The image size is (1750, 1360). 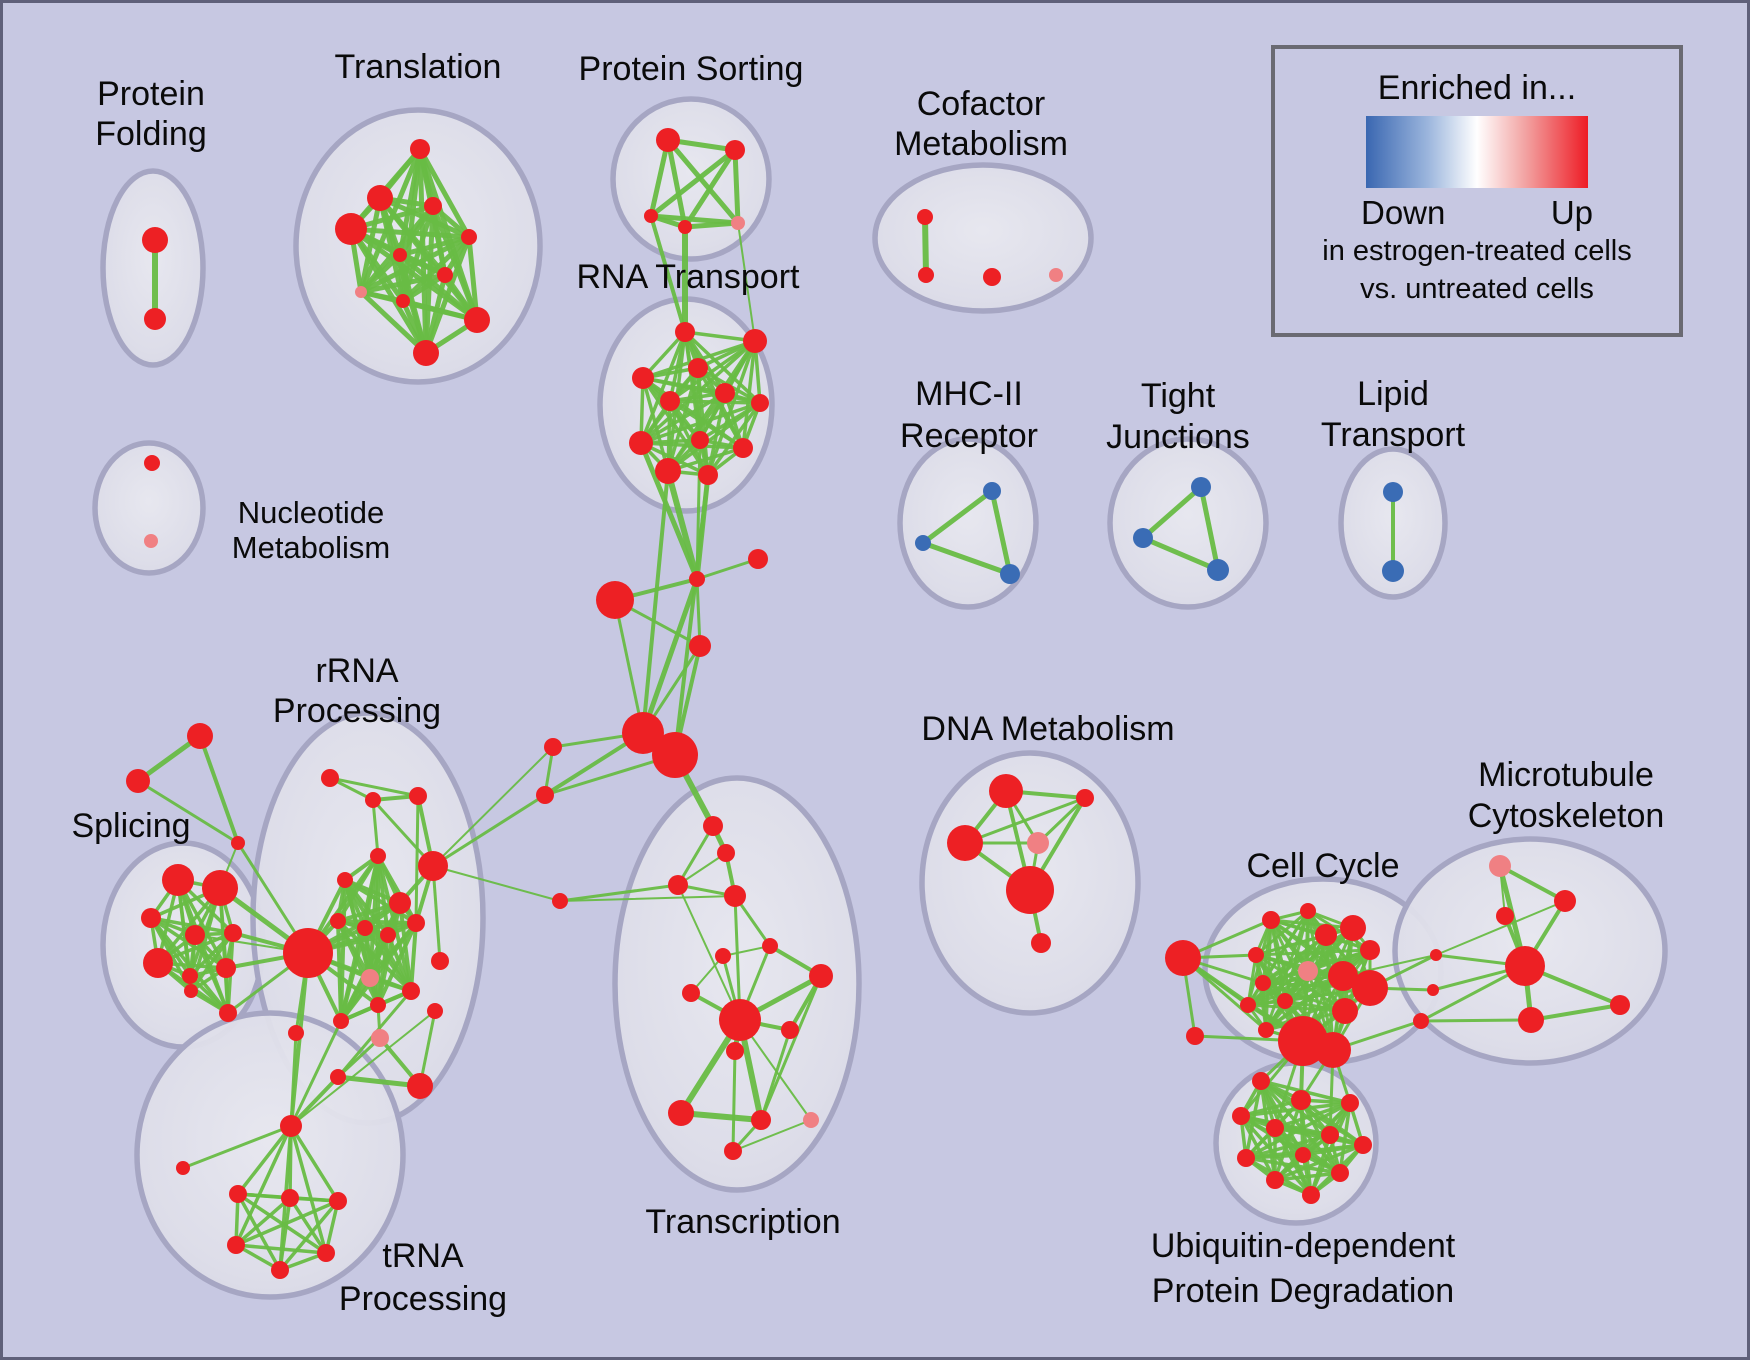 I want to click on node-sp5, so click(x=233, y=933).